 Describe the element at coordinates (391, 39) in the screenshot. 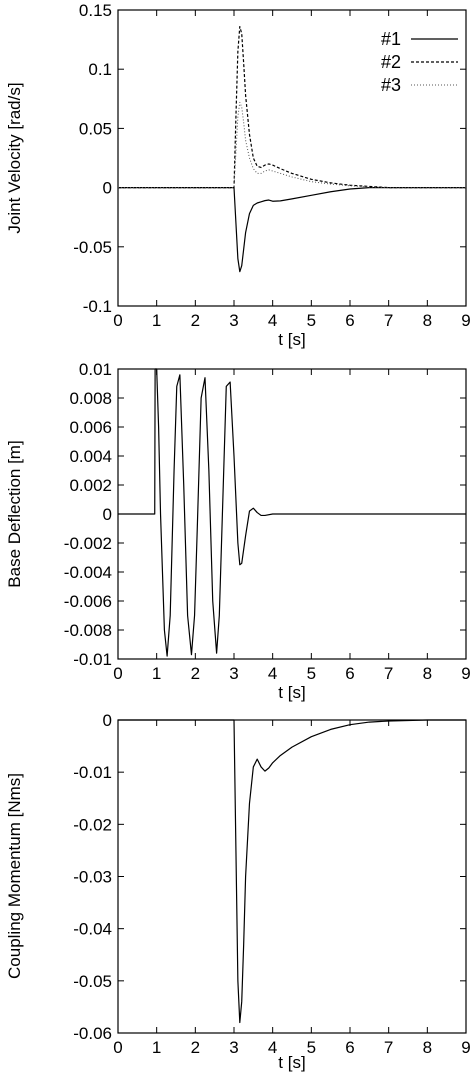

I see `legend-label-1: #1` at that location.